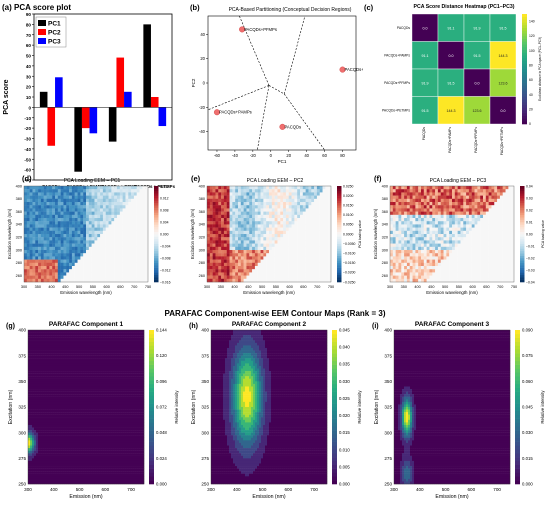 The height and width of the screenshot is (513, 550). Describe the element at coordinates (38, 287) in the screenshot. I see `x-tick-label-d: 350` at that location.